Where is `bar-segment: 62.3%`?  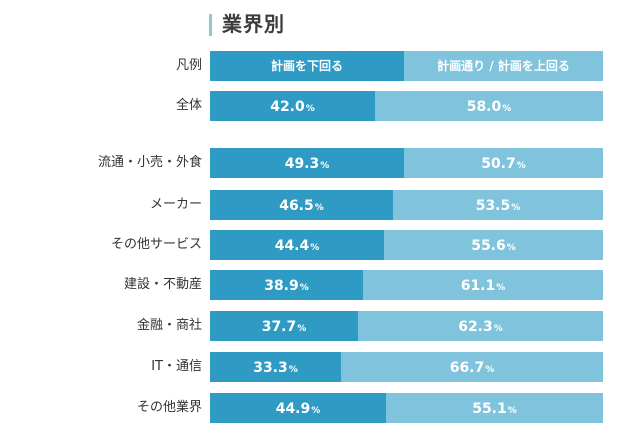
bar-segment: 62.3% is located at coordinates (480, 326).